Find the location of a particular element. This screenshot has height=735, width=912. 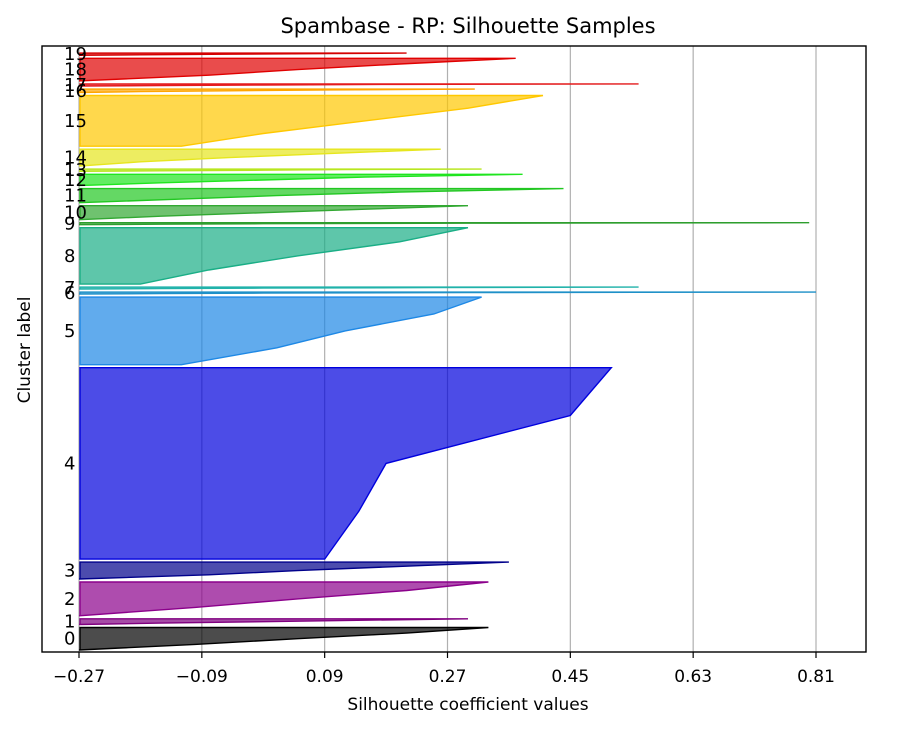

tick-label-4: 0.45 is located at coordinates (570, 677).